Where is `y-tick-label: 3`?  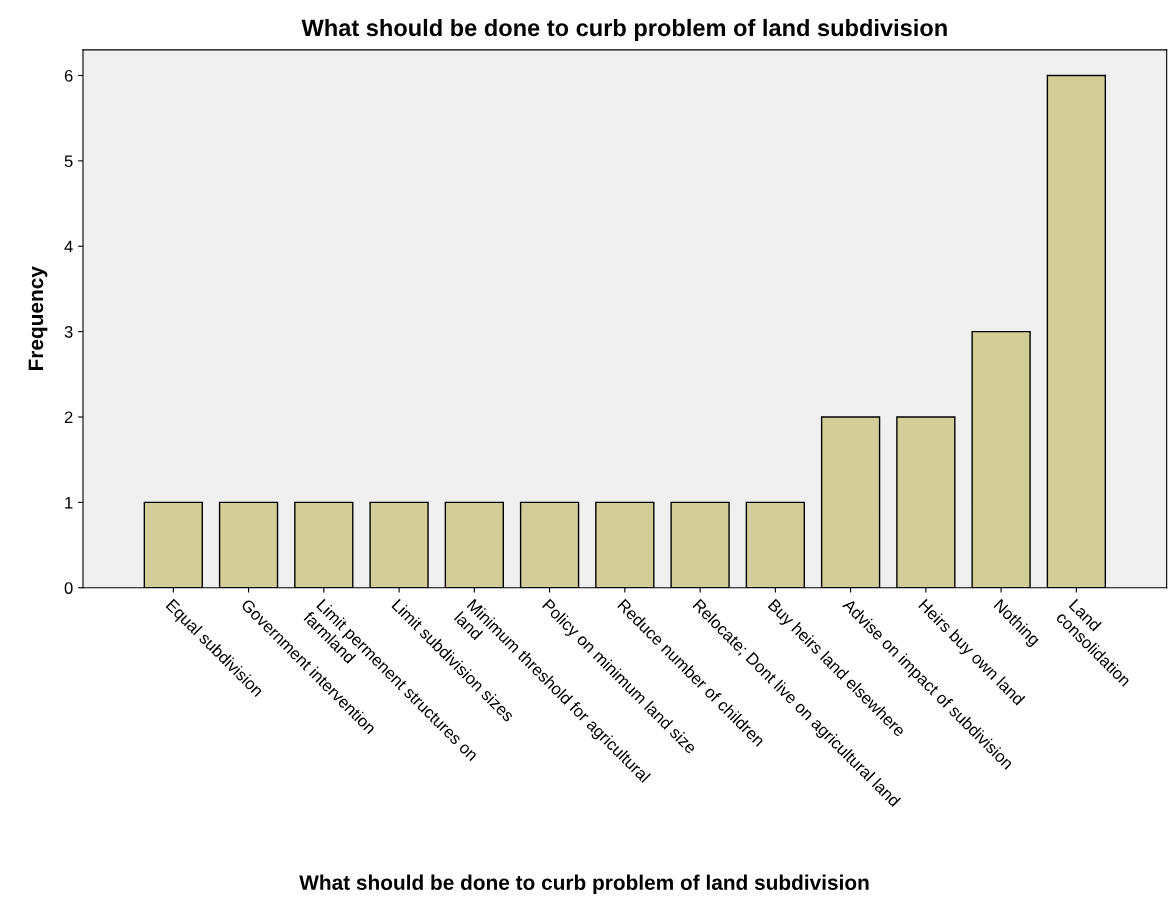 y-tick-label: 3 is located at coordinates (68, 332).